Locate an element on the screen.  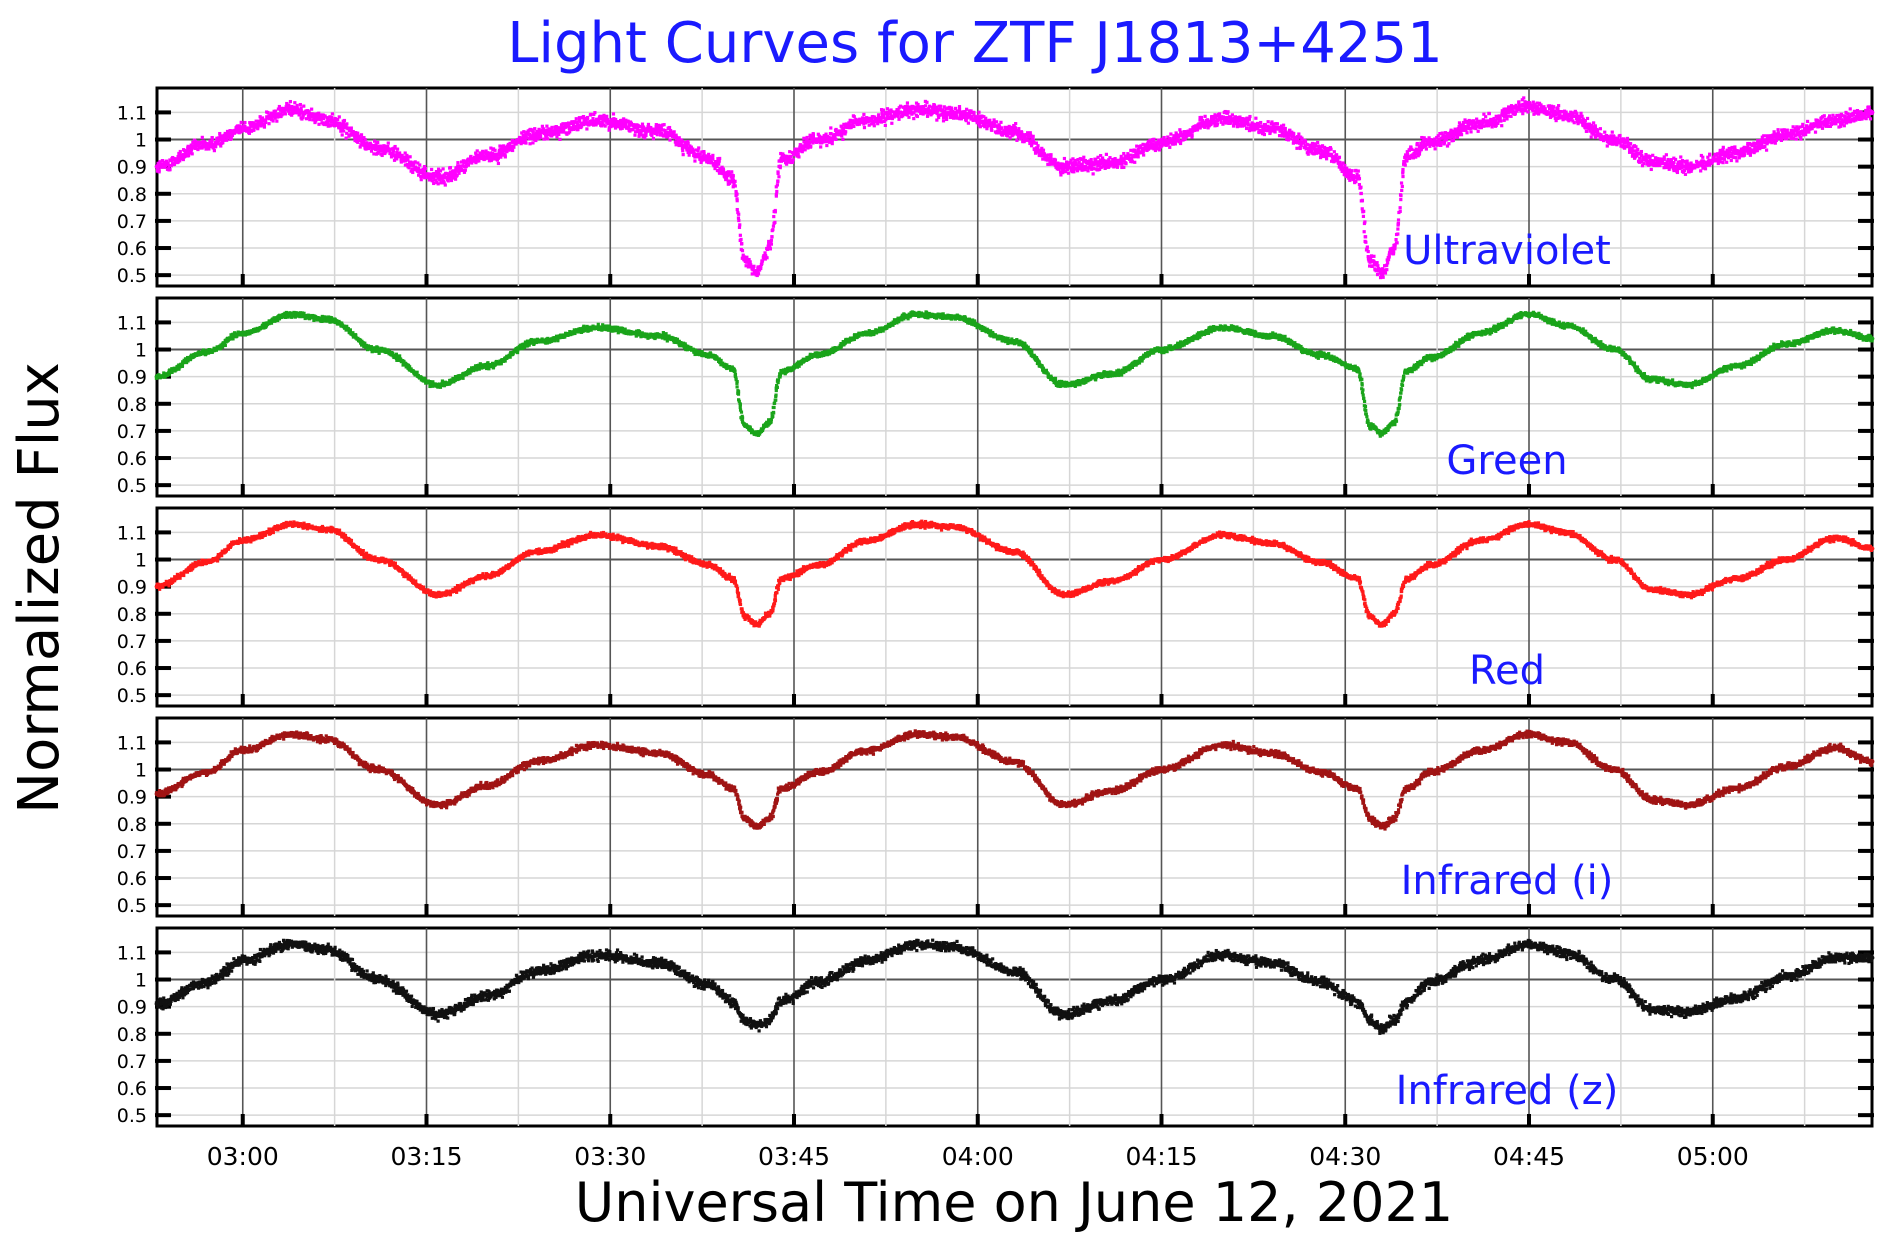
y-tick-label: 0.5 is located at coordinates (132, 276).